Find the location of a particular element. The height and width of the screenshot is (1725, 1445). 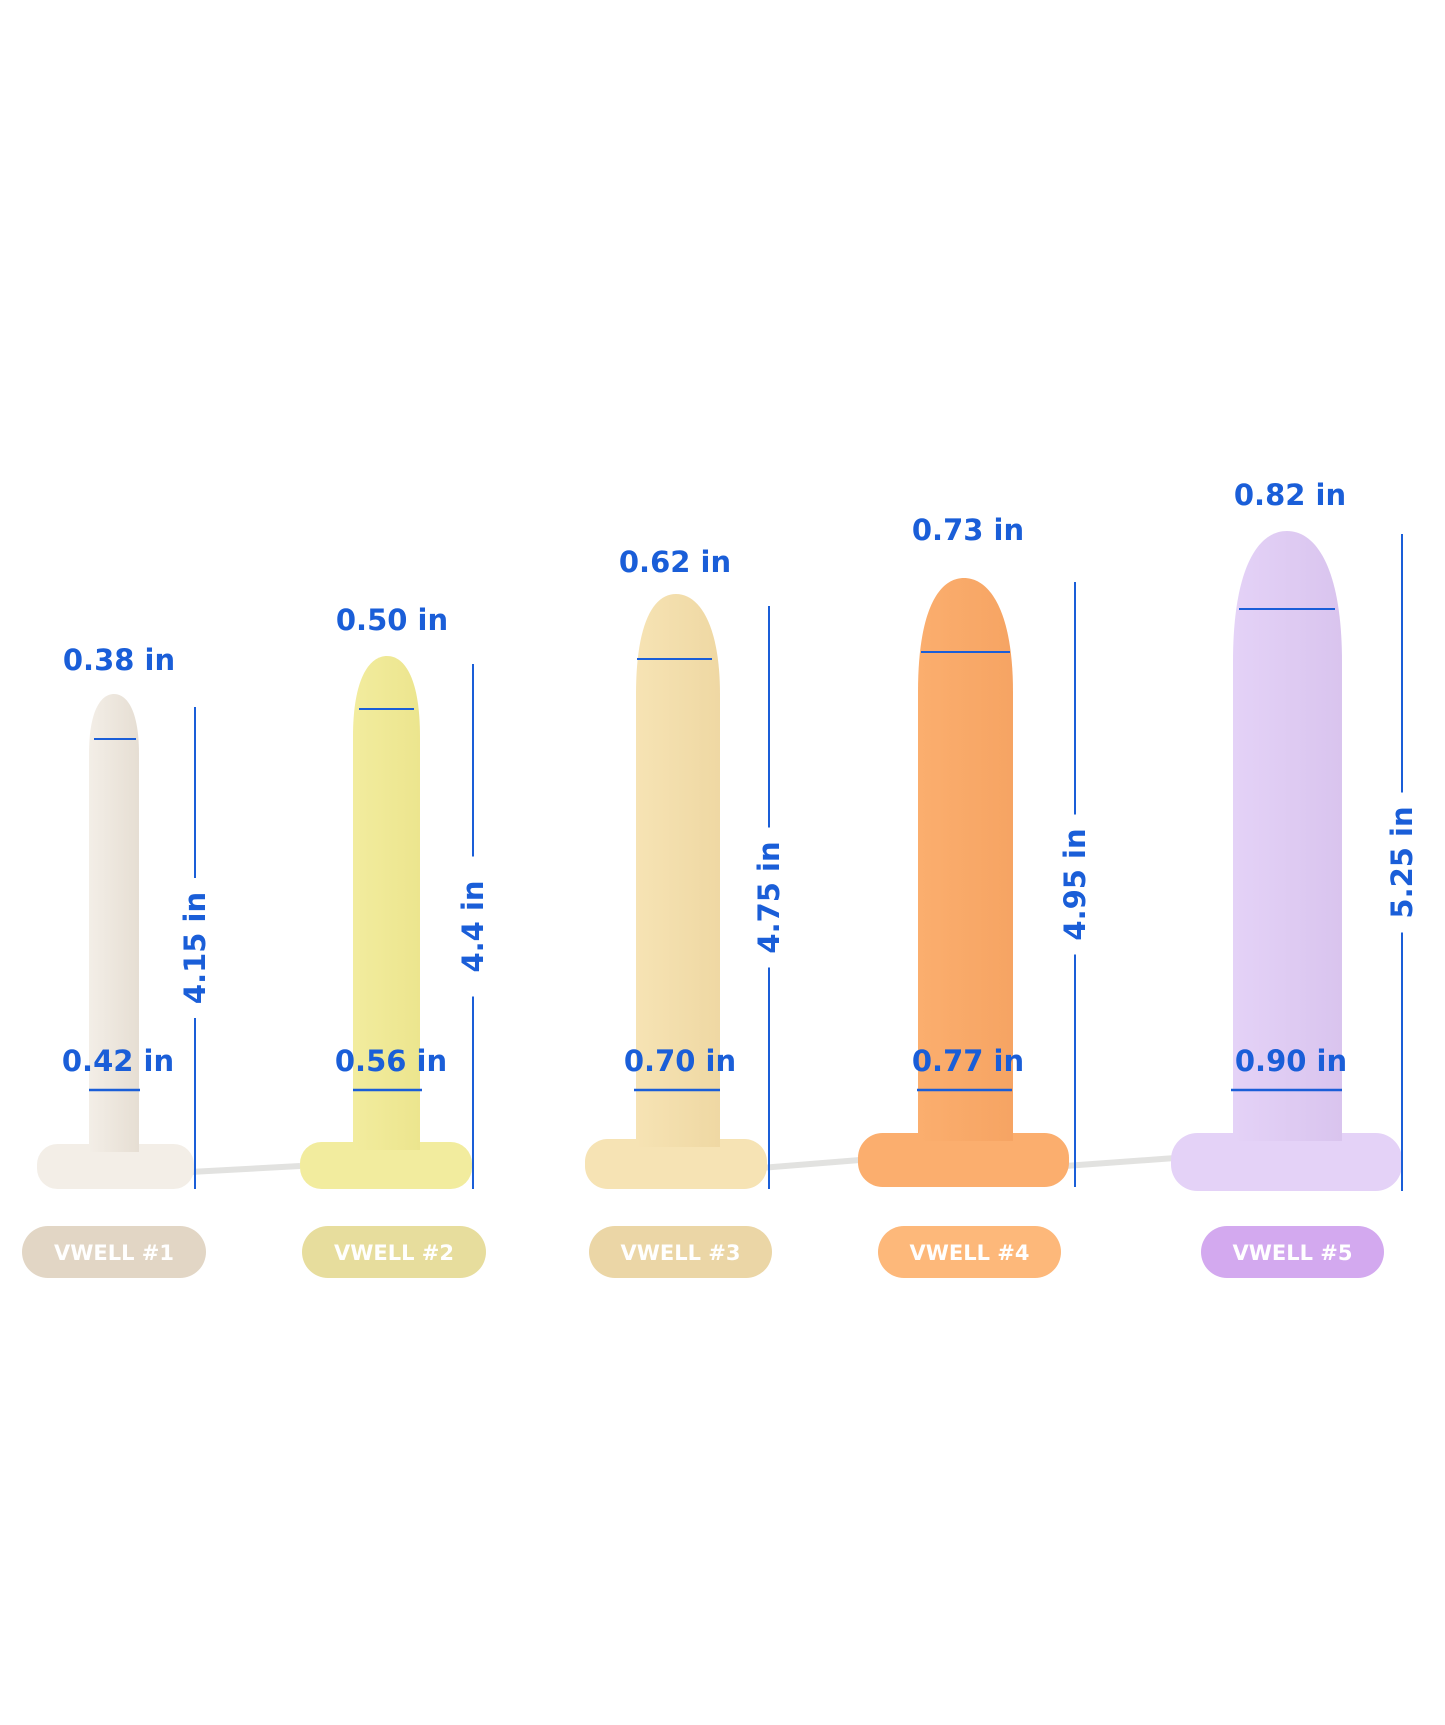

size-badge-4: VWELL #4 is located at coordinates (969, 1252).